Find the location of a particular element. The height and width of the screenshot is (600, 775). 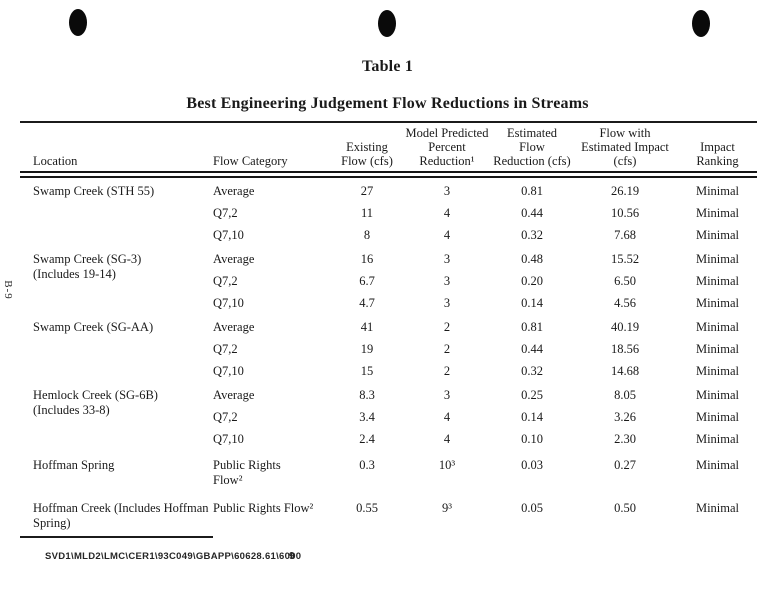

cell-percent-reduction: 10³ is located at coordinates (447, 465).